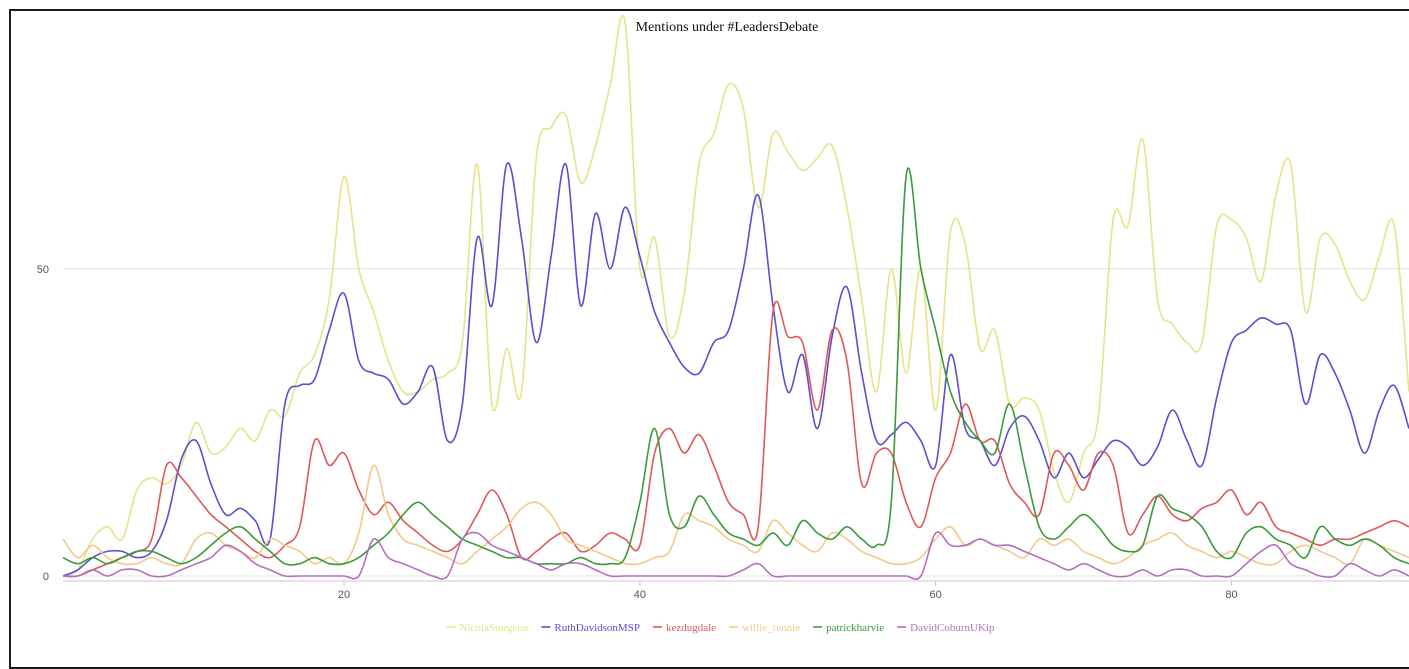  What do you see at coordinates (43, 270) in the screenshot?
I see `y-tick-label: 50` at bounding box center [43, 270].